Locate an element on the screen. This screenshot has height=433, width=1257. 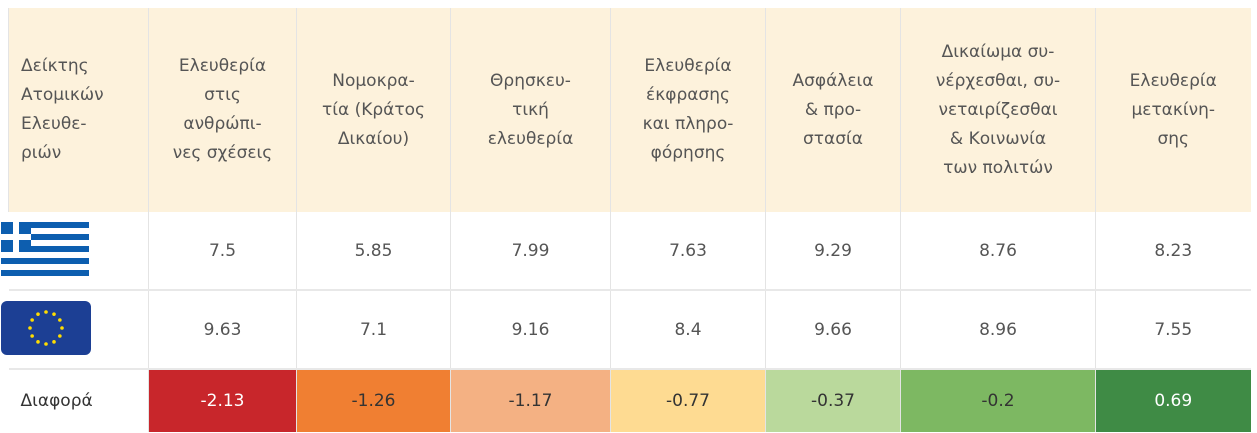
value-cell: 7.5 is located at coordinates (222, 251).